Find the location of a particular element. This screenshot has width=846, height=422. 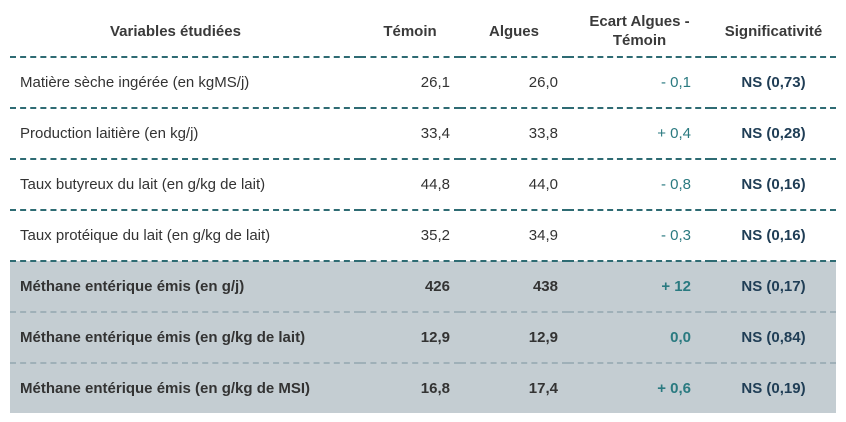

column-header: Algues is located at coordinates (514, 32).